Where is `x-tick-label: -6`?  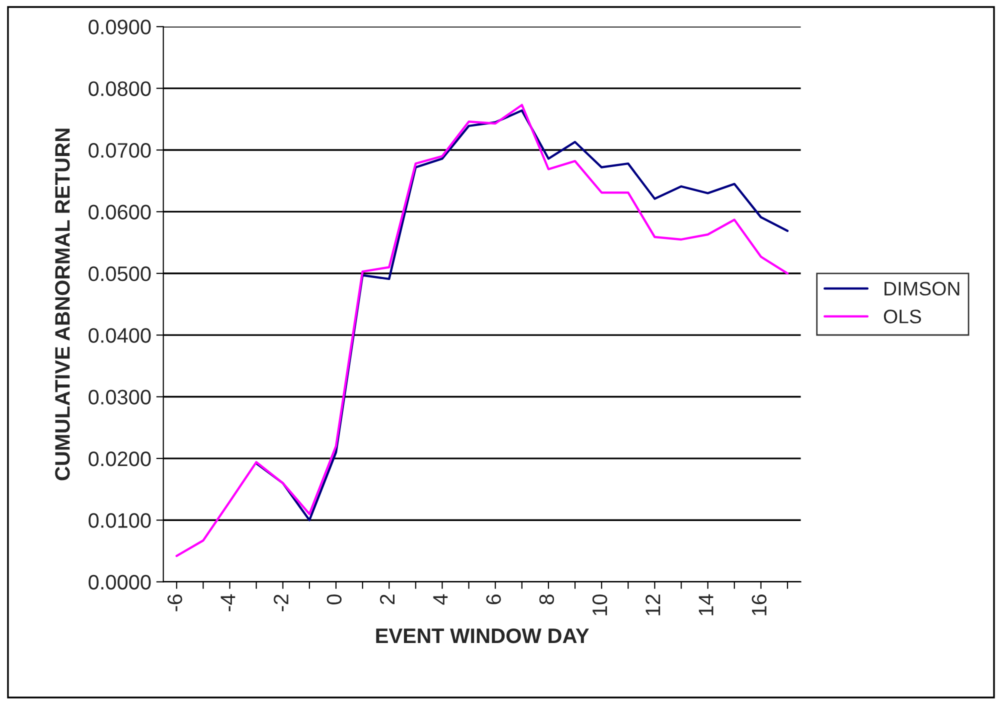
x-tick-label: -6 is located at coordinates (174, 603).